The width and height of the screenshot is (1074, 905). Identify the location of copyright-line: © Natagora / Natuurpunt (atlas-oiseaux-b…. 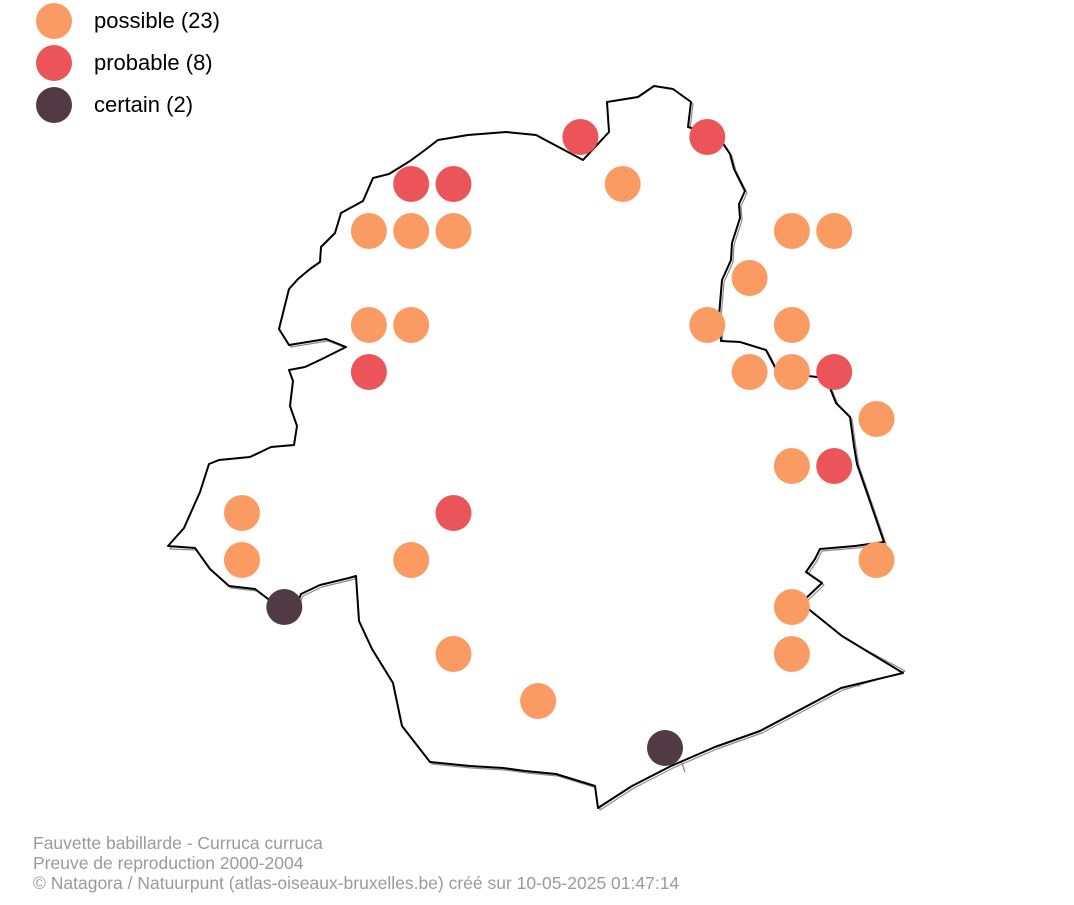
(356, 883).